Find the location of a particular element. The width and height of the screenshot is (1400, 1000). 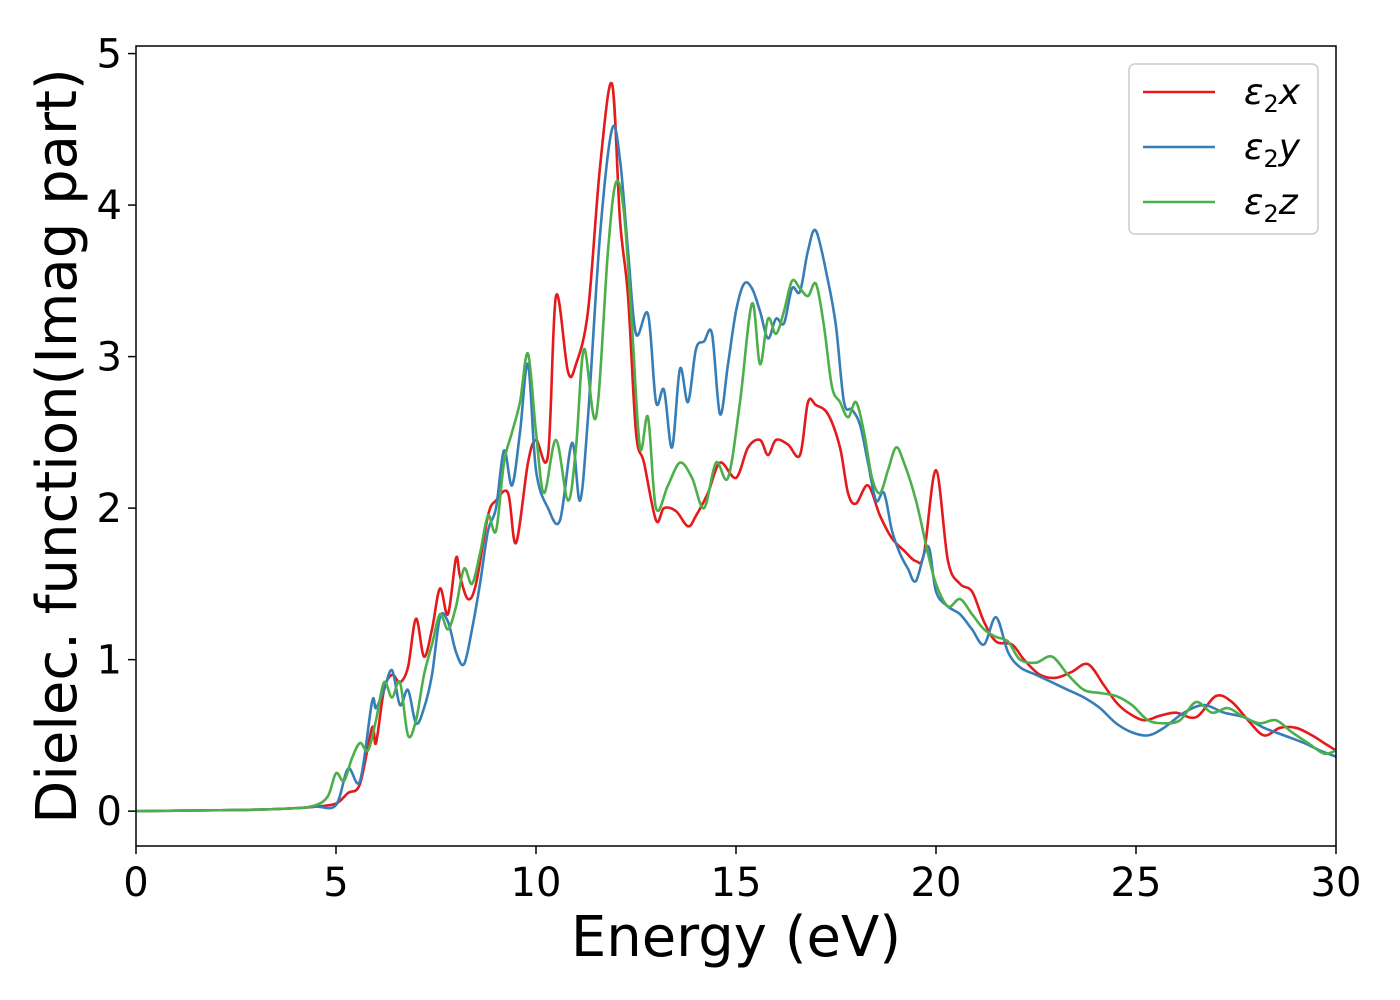

legend-label-x: ε2x is located at coordinates (1272, 95).